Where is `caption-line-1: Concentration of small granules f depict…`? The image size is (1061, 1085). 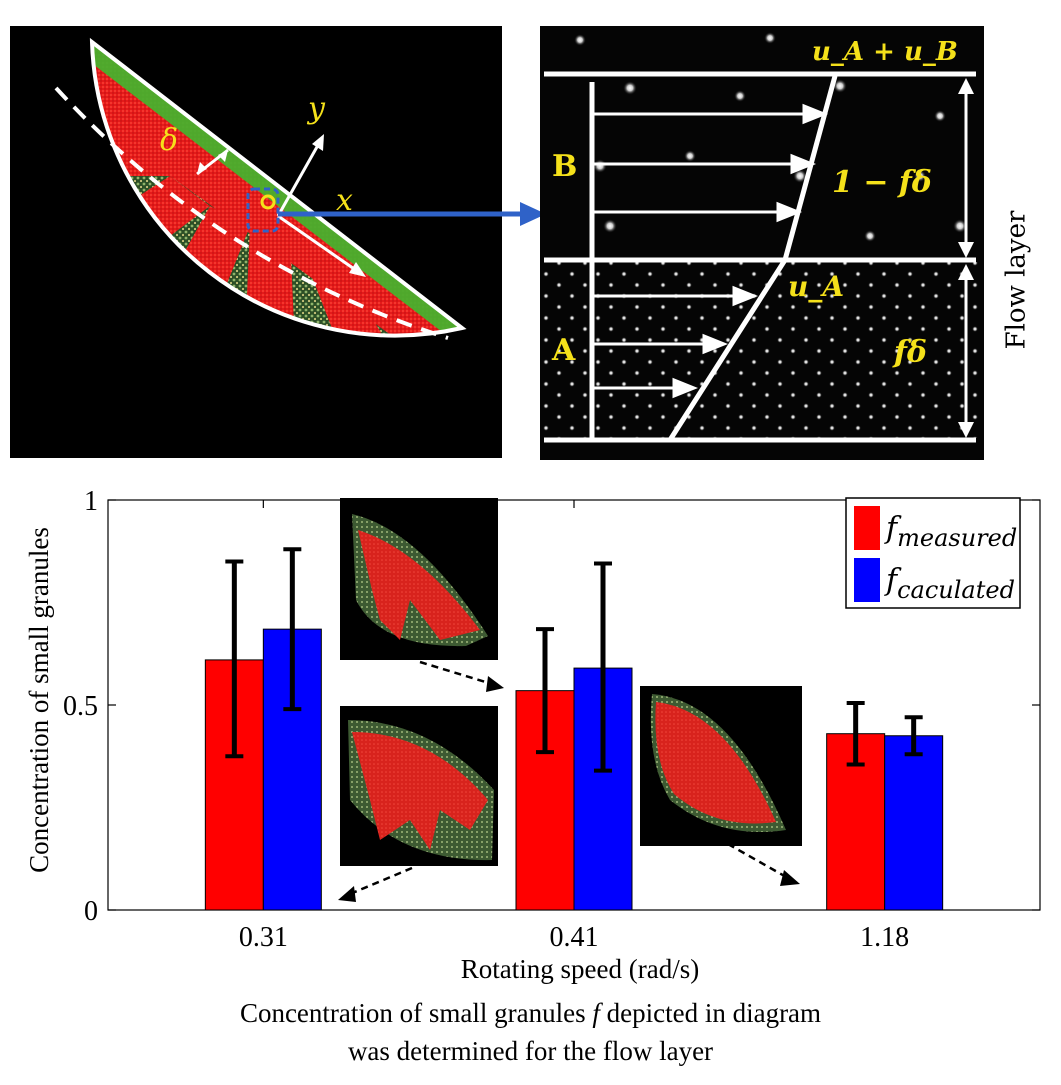
caption-line-1: Concentration of small granules f depict… is located at coordinates (530, 1013).